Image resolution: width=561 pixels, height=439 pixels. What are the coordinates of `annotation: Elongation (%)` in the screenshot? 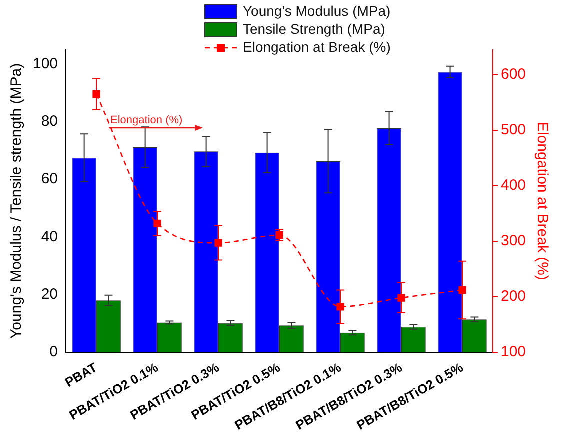 It's located at (146, 120).